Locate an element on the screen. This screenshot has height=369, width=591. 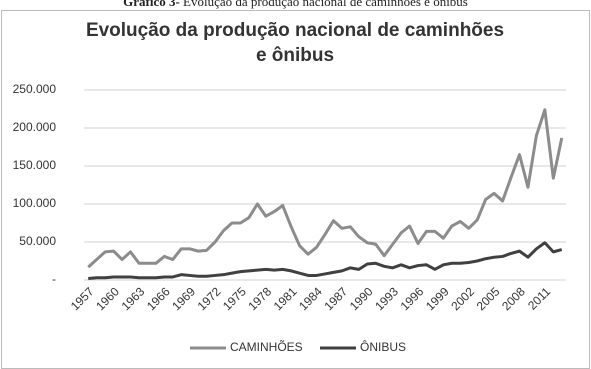
x-tick-label: 1963 is located at coordinates (133, 298).